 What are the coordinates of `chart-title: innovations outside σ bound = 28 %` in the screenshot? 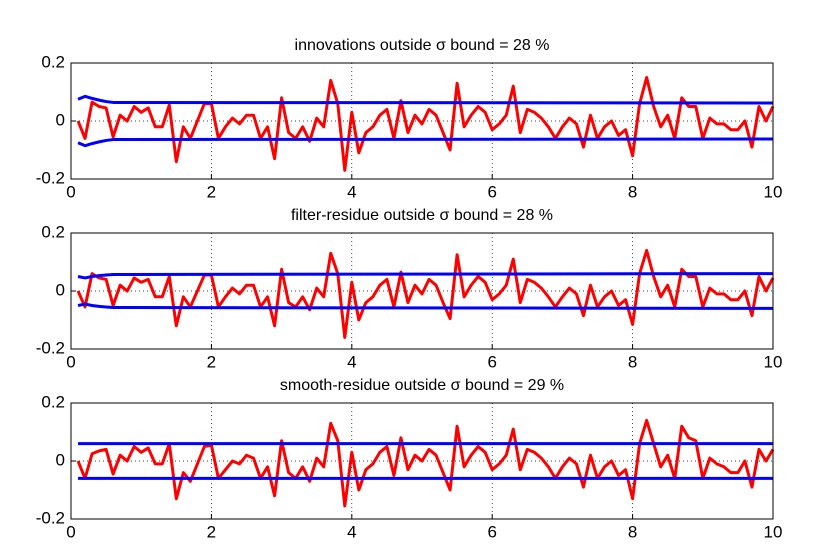 It's located at (422, 45).